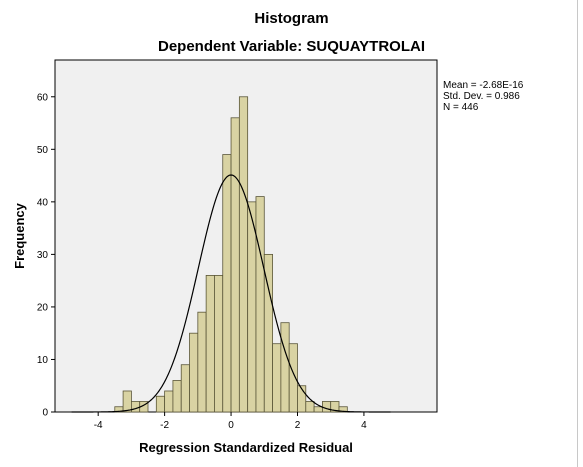 The image size is (583, 467). Describe the element at coordinates (291, 18) in the screenshot. I see `chart-title: Histogram` at that location.